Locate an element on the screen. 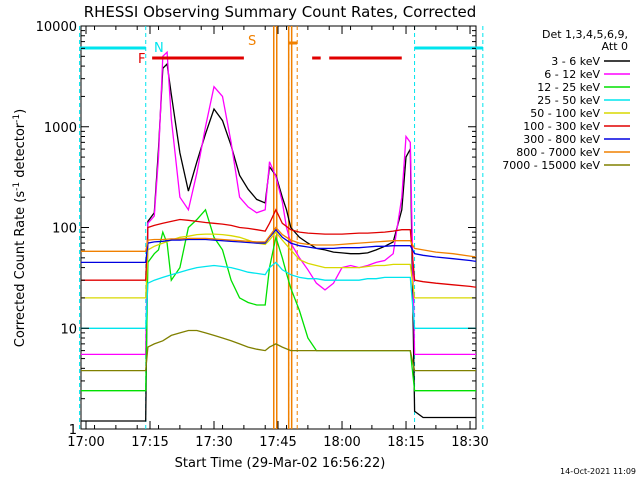  y-tick-label: 100 is located at coordinates (64, 229).